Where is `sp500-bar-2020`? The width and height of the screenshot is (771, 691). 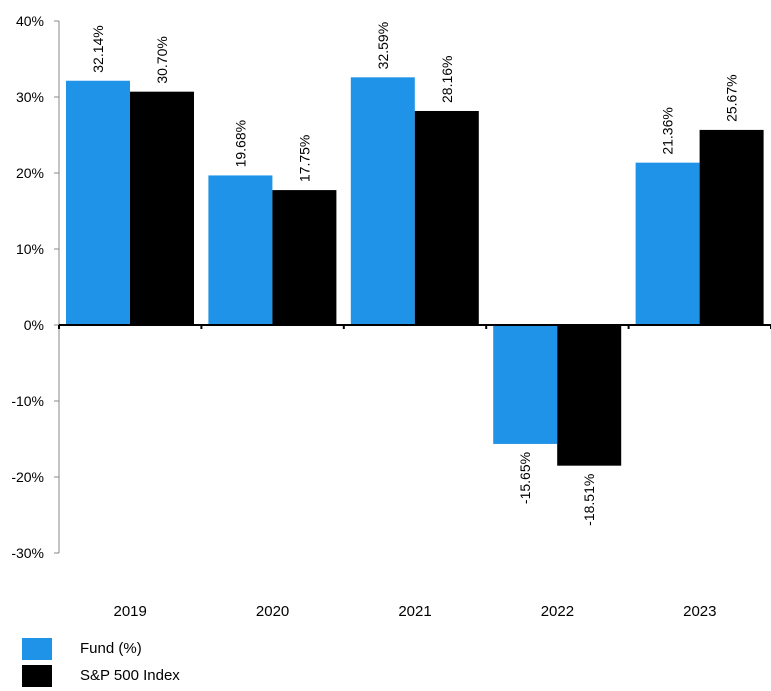
sp500-bar-2020 is located at coordinates (304, 257).